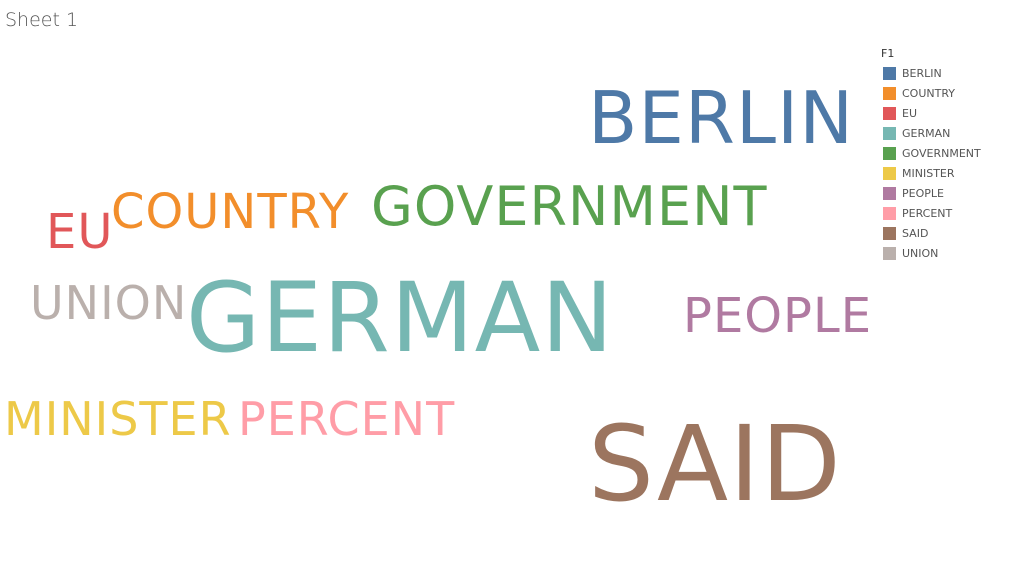  I want to click on legend-label: GOVERNMENT, so click(941, 153).